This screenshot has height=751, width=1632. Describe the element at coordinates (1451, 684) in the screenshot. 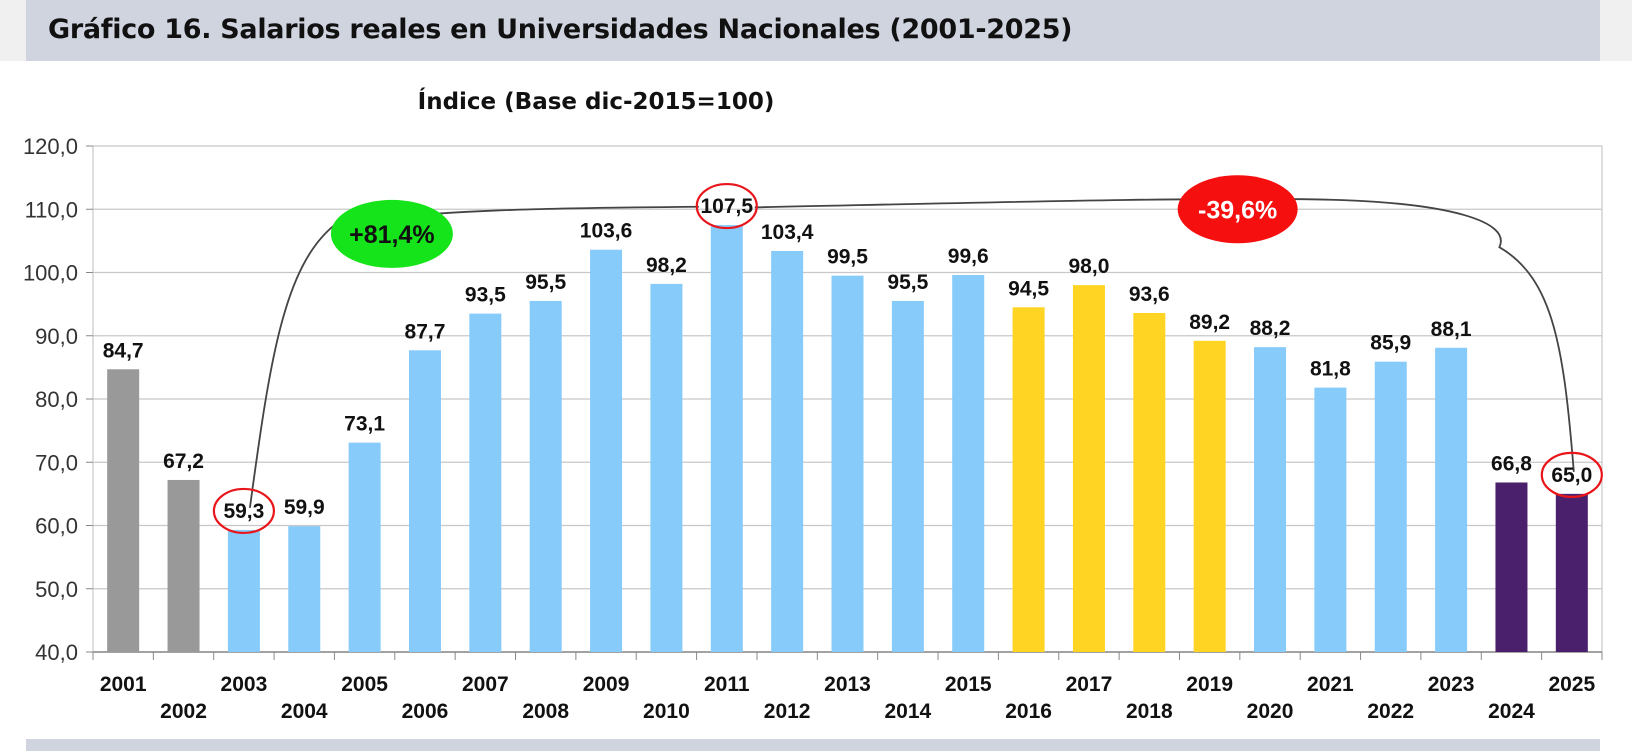

I see `x-tick-label-2023: 2023` at that location.